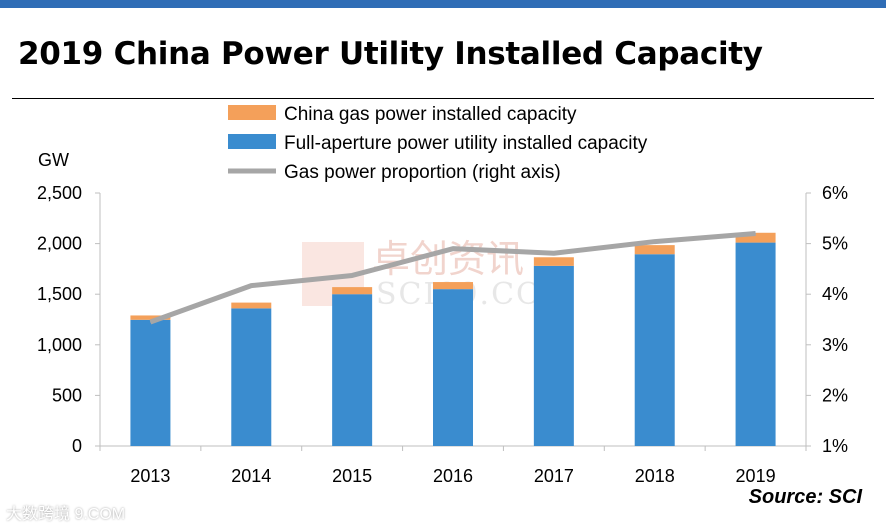  I want to click on x-tick-label: 2013, so click(150, 476).